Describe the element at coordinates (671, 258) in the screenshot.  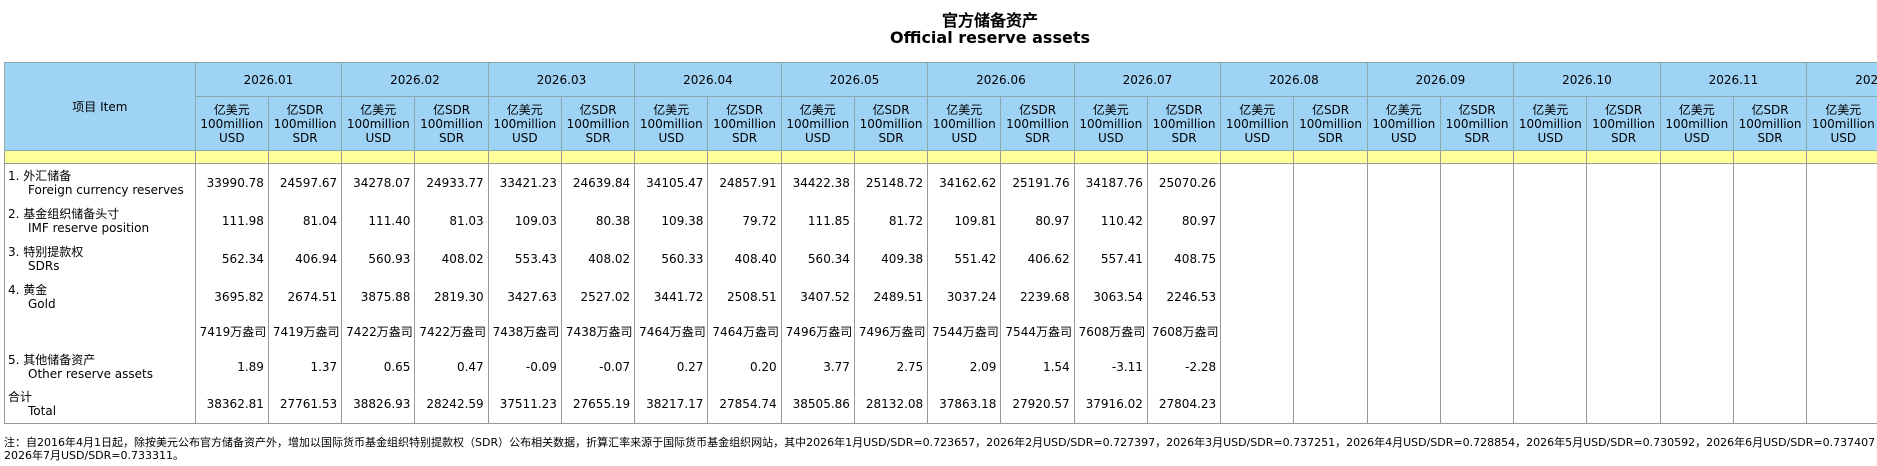
I see `value-cell: 560.33` at that location.